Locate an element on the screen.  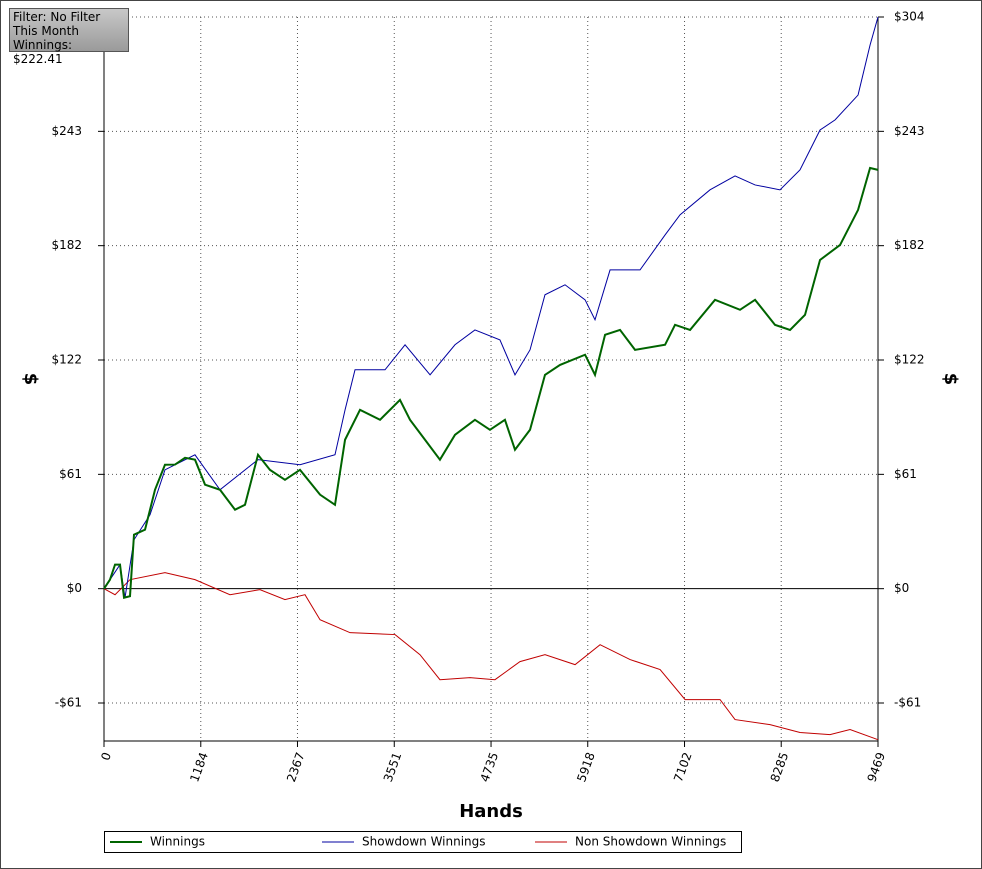
x-tick-label: 4735 is located at coordinates (490, 766).